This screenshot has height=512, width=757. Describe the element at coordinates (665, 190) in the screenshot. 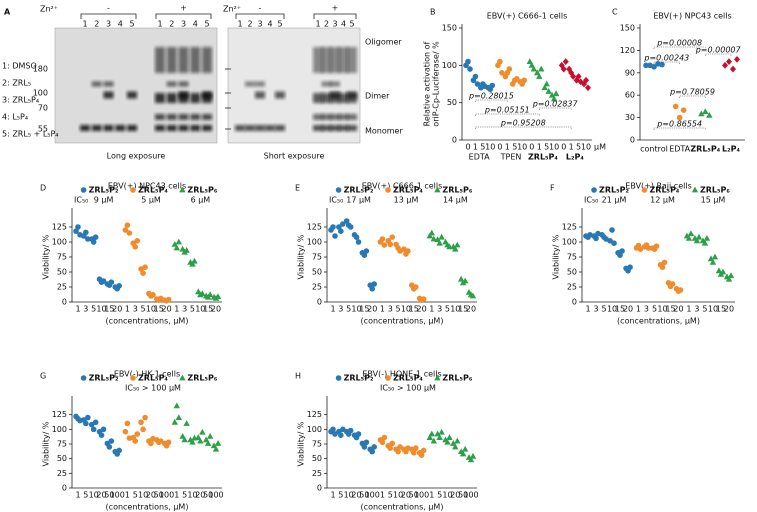

I see `legend-label: ZRL₅P₄` at that location.